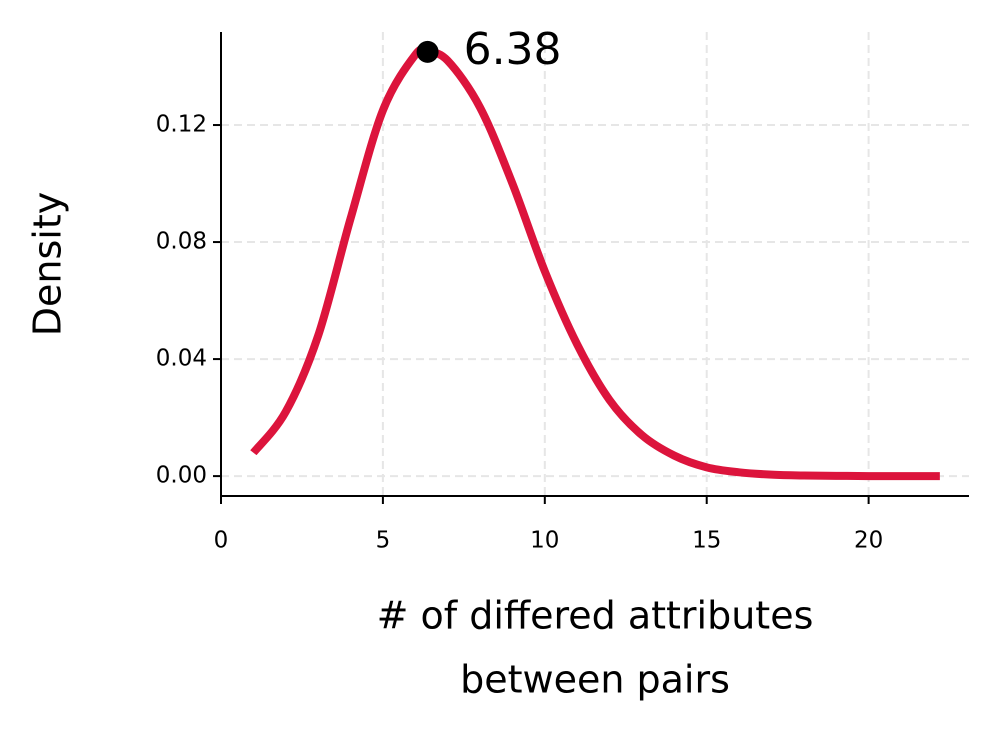  What do you see at coordinates (595, 616) in the screenshot?
I see `x-axis-label: # of differed attributes` at bounding box center [595, 616].